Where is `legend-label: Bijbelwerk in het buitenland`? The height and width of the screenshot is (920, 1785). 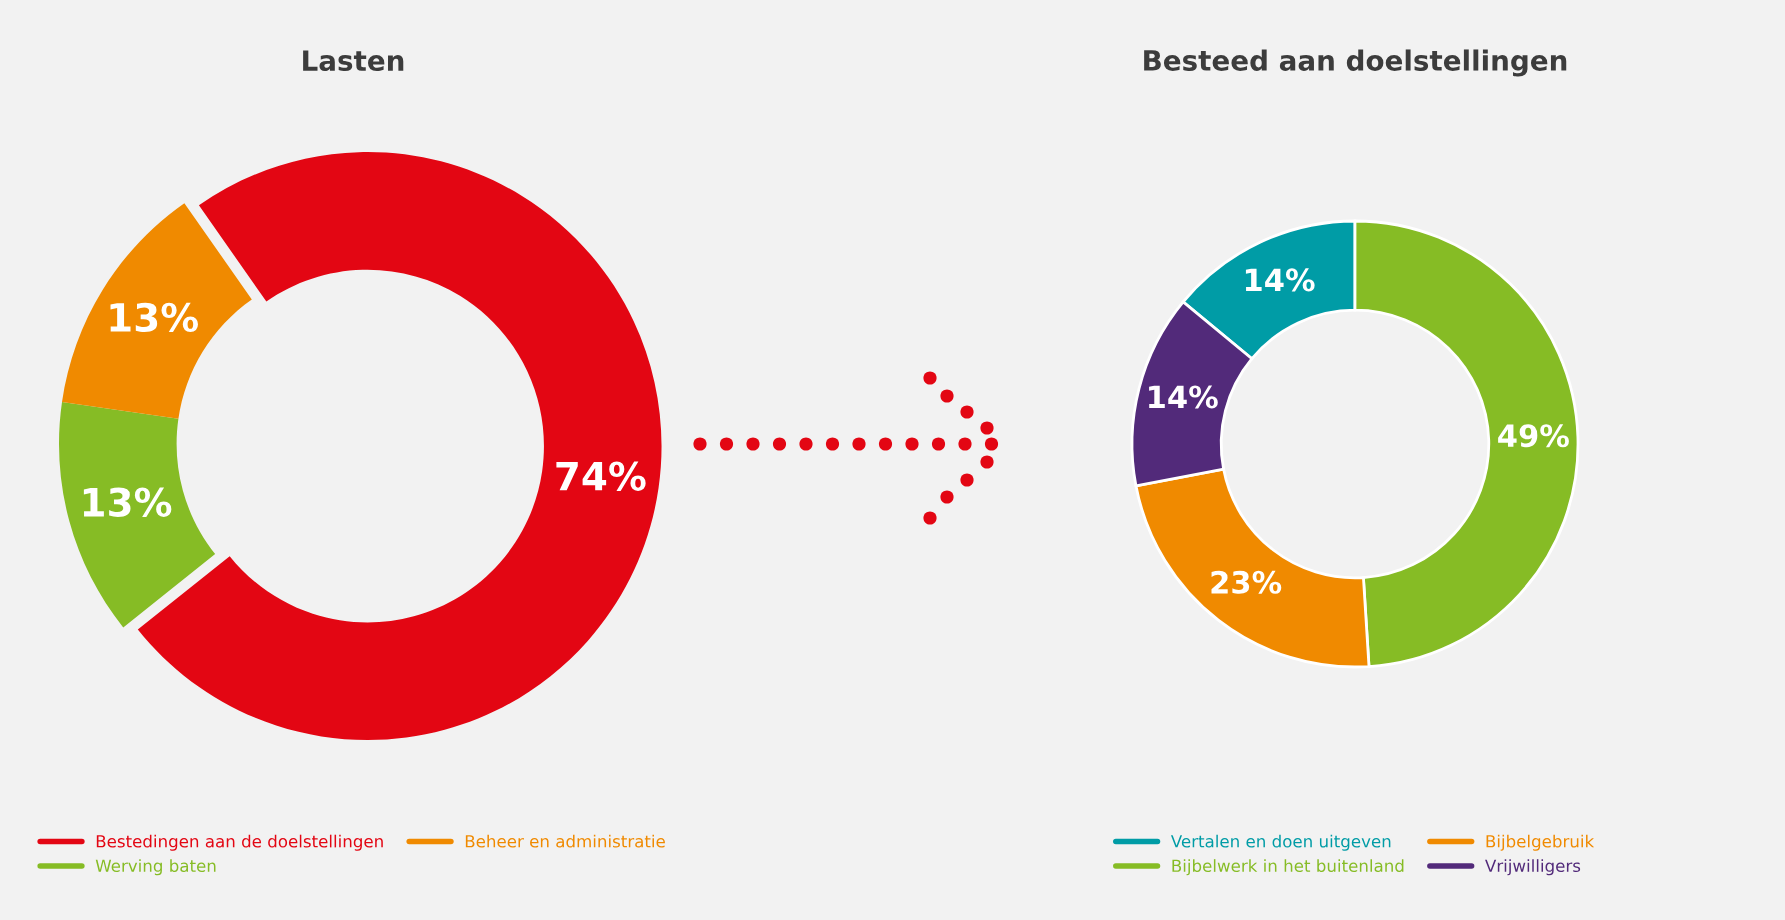
legend-label: Bijbelwerk in het buitenland is located at coordinates (1288, 867).